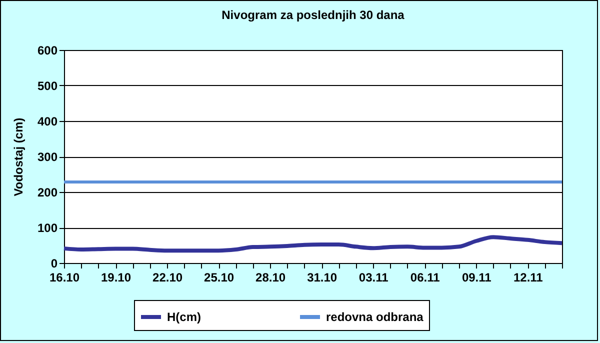  What do you see at coordinates (47, 157) in the screenshot?
I see `y-tick-label: 300` at bounding box center [47, 157].